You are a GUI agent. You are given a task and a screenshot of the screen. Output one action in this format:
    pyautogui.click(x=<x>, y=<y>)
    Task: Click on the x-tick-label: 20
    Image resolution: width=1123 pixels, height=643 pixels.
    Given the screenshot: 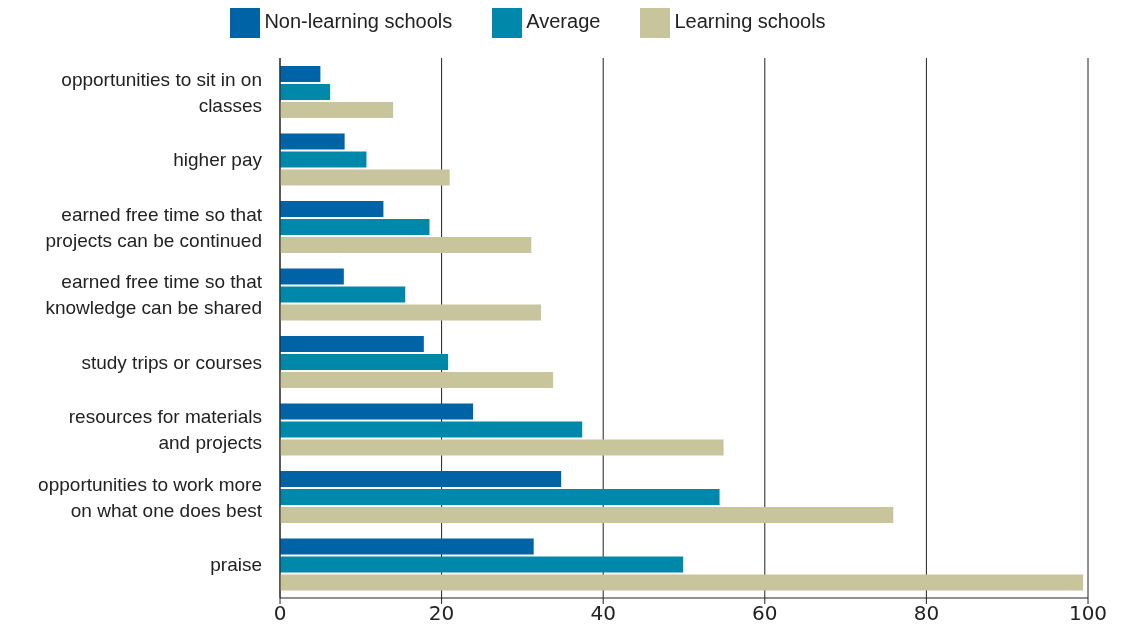 What is the action you would take?
    pyautogui.click(x=441, y=613)
    